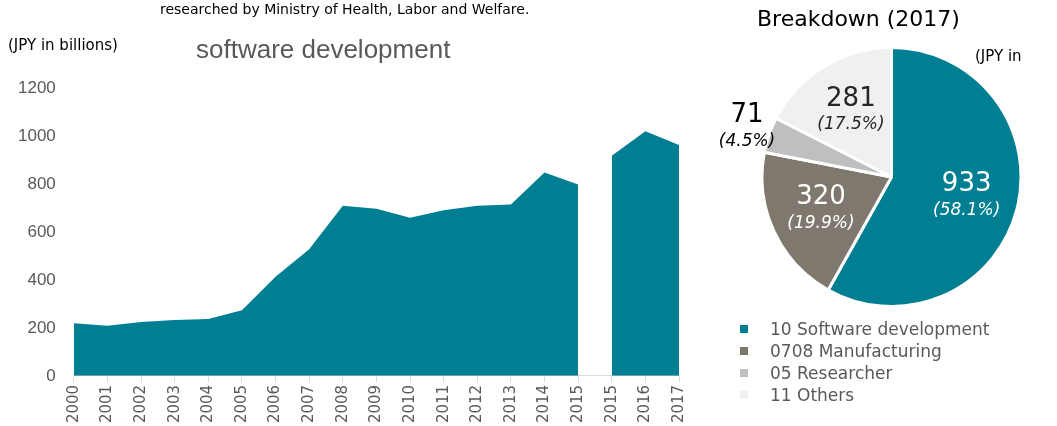 This screenshot has height=426, width=1057. I want to click on x-tick-label: 2002, so click(139, 404).